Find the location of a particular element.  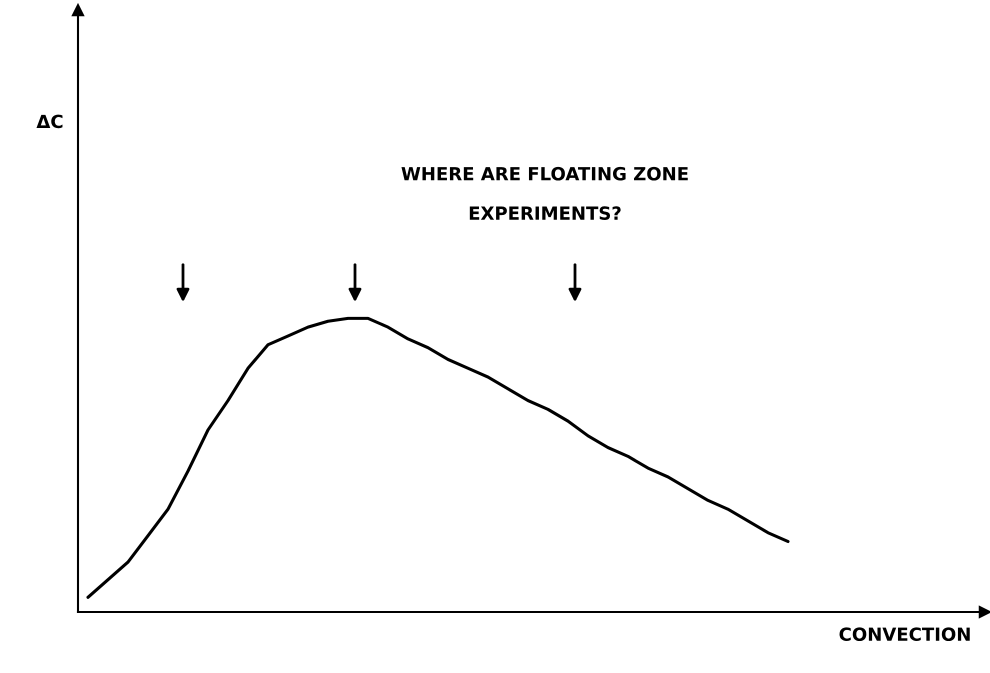

text: ΔC is located at coordinates (49, 121).